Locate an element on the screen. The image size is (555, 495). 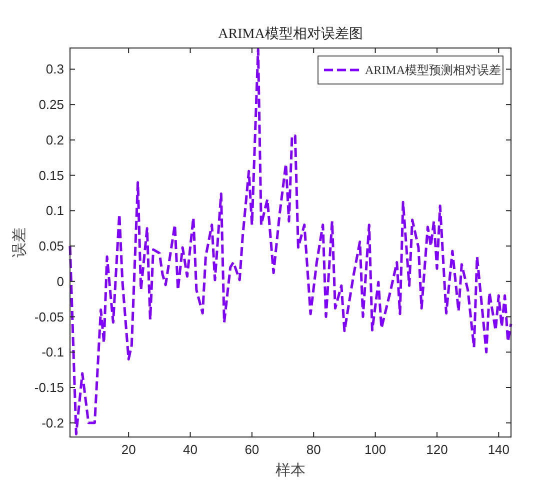
x-tick-label: 100 is located at coordinates (375, 449).